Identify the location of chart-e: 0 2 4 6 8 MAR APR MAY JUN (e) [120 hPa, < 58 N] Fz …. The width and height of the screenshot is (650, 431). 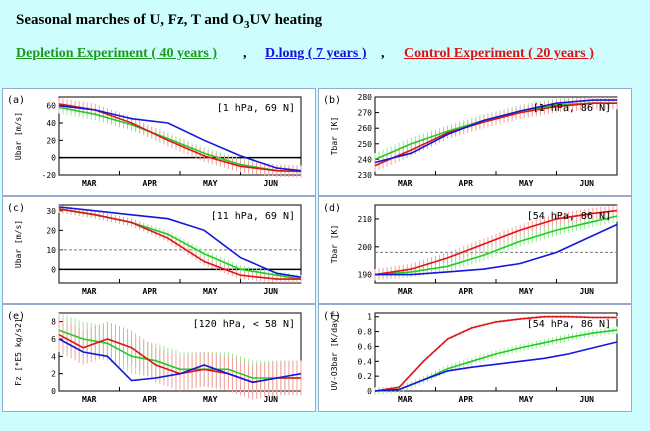
(154, 357).